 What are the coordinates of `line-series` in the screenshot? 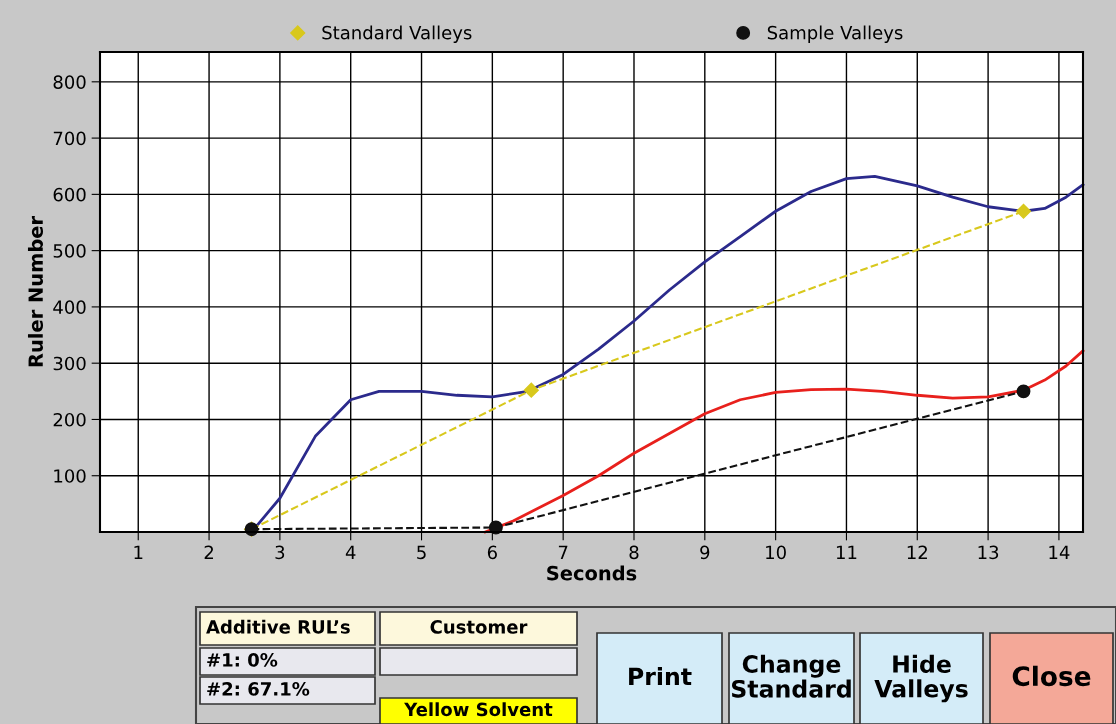 It's located at (784, 441).